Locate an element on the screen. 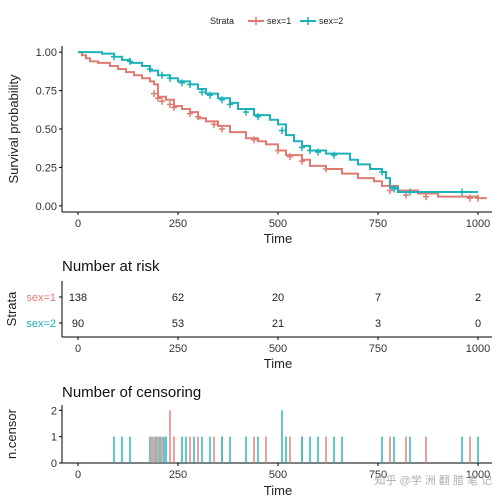 The width and height of the screenshot is (504, 504). censor-y-tick-label: 1 is located at coordinates (54, 438).